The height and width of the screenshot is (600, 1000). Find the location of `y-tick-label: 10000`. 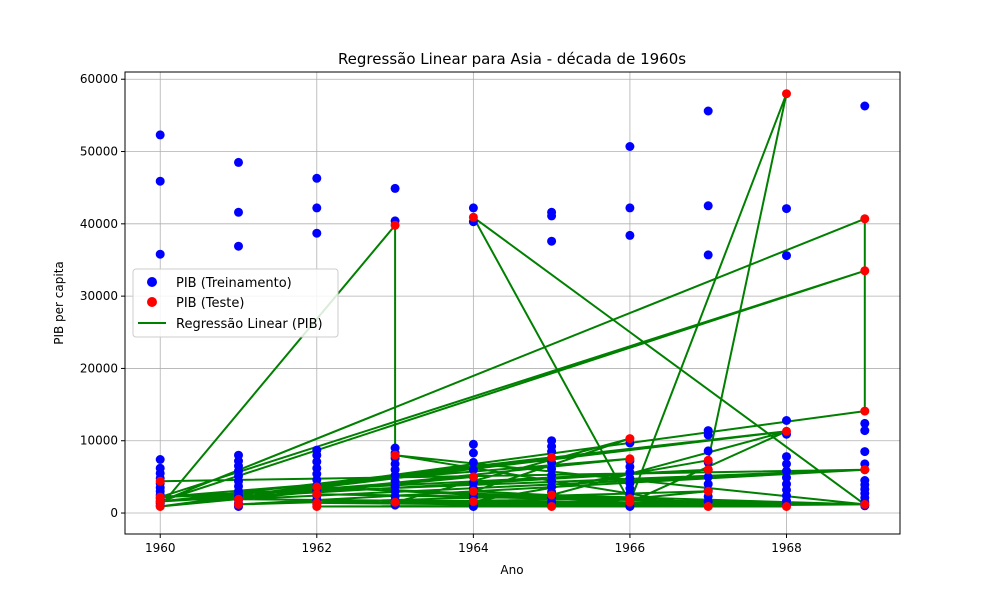

y-tick-label: 10000 is located at coordinates (99, 441).